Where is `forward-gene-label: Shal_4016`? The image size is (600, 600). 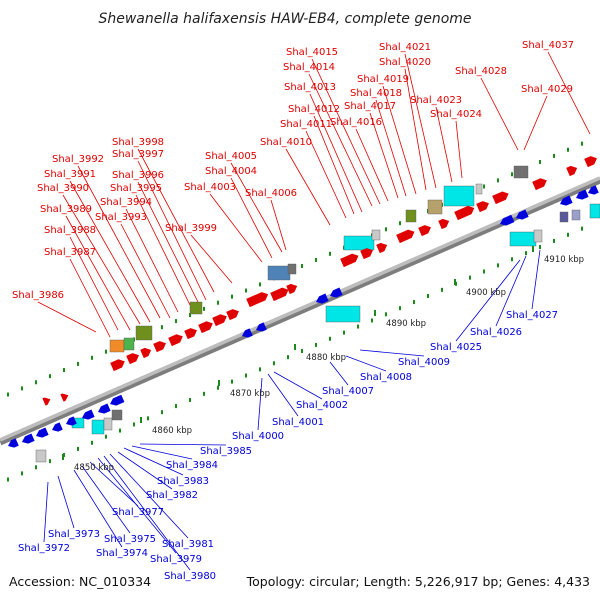 forward-gene-label: Shal_4016 is located at coordinates (356, 122).